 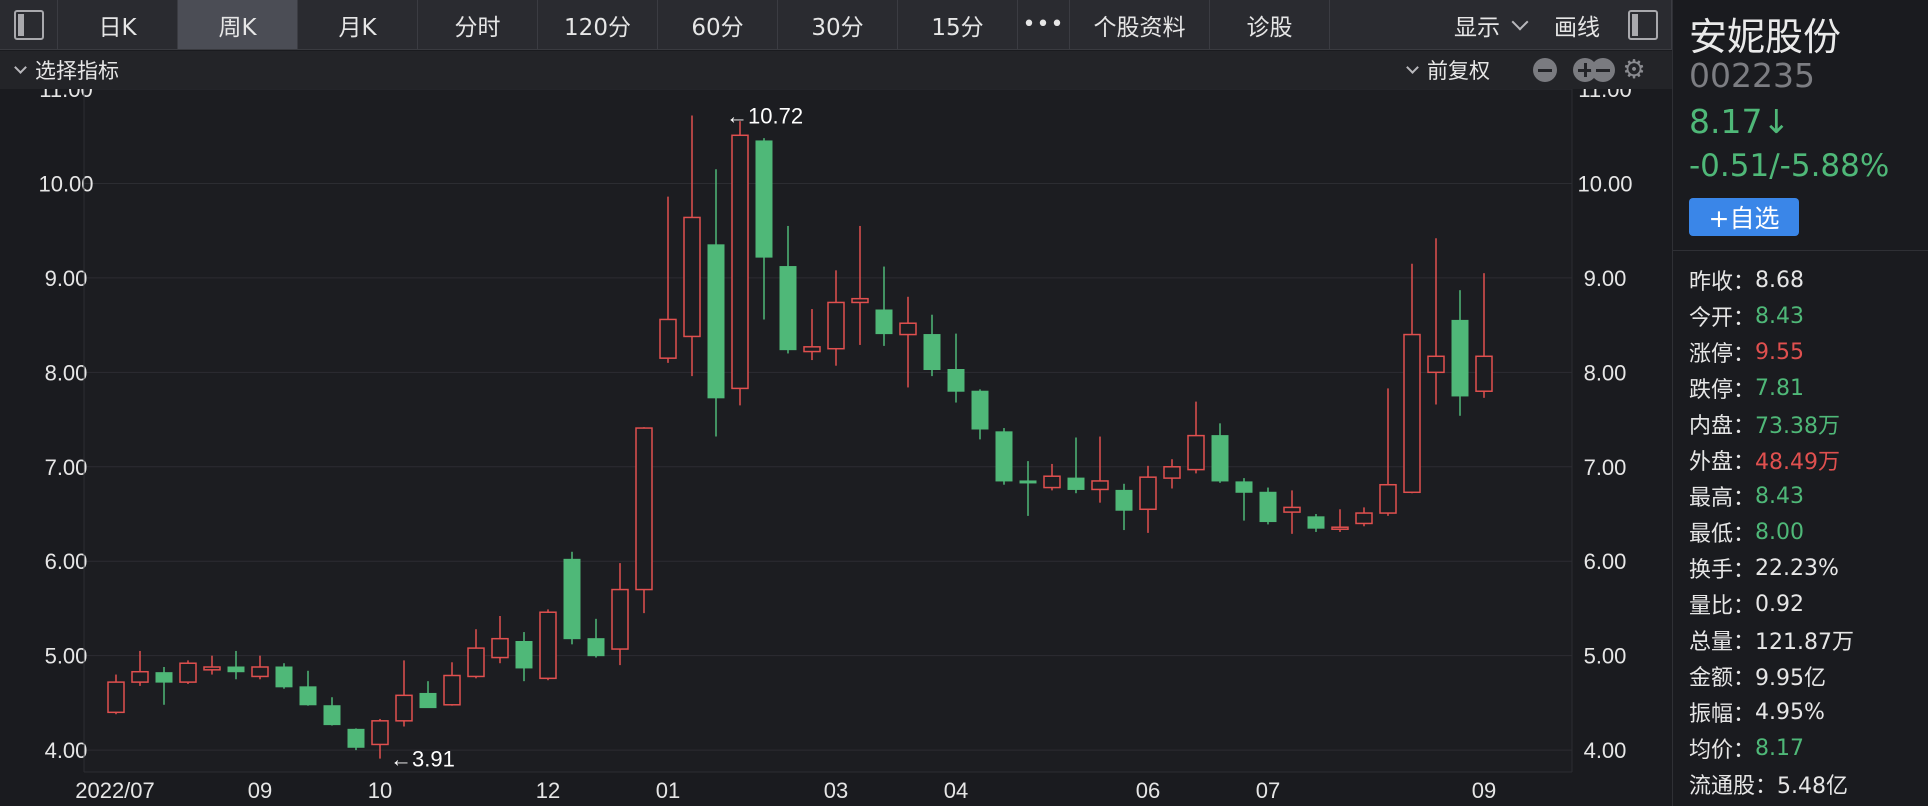 What do you see at coordinates (1545, 70) in the screenshot?
I see `zoom-out-icon` at bounding box center [1545, 70].